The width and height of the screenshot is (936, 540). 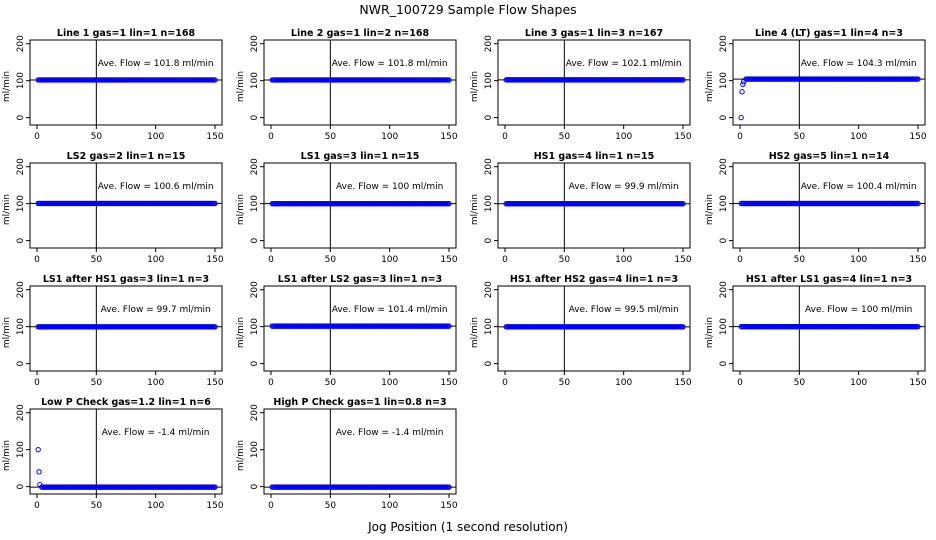 I want to click on average-flow-label: Ave. Flow = 100 ml/min, so click(x=858, y=310).